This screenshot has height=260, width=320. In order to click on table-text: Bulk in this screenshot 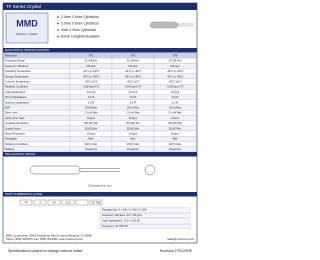, I will do `click(134, 139)`.